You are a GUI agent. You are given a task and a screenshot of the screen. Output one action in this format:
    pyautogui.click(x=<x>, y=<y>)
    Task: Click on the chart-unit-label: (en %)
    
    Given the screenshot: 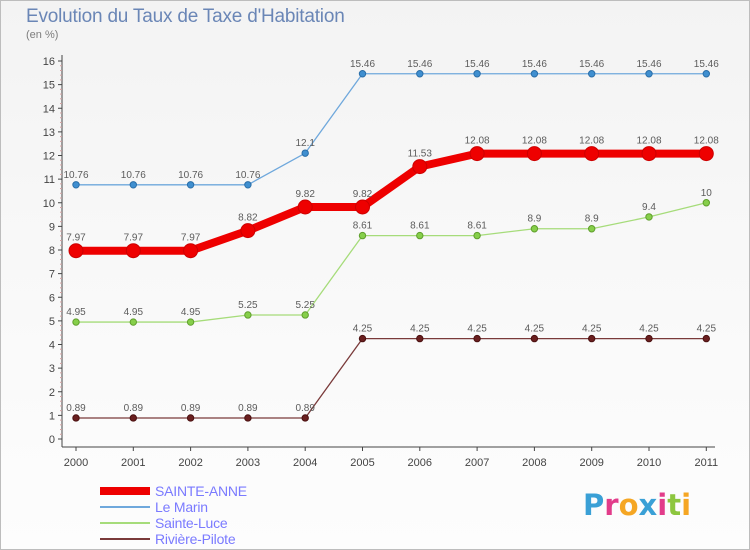 What is the action you would take?
    pyautogui.click(x=42, y=35)
    